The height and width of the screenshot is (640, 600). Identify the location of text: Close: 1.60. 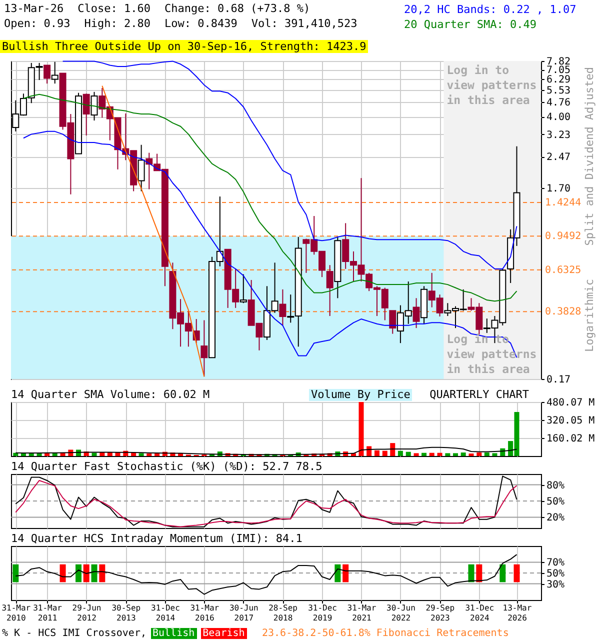
(114, 8).